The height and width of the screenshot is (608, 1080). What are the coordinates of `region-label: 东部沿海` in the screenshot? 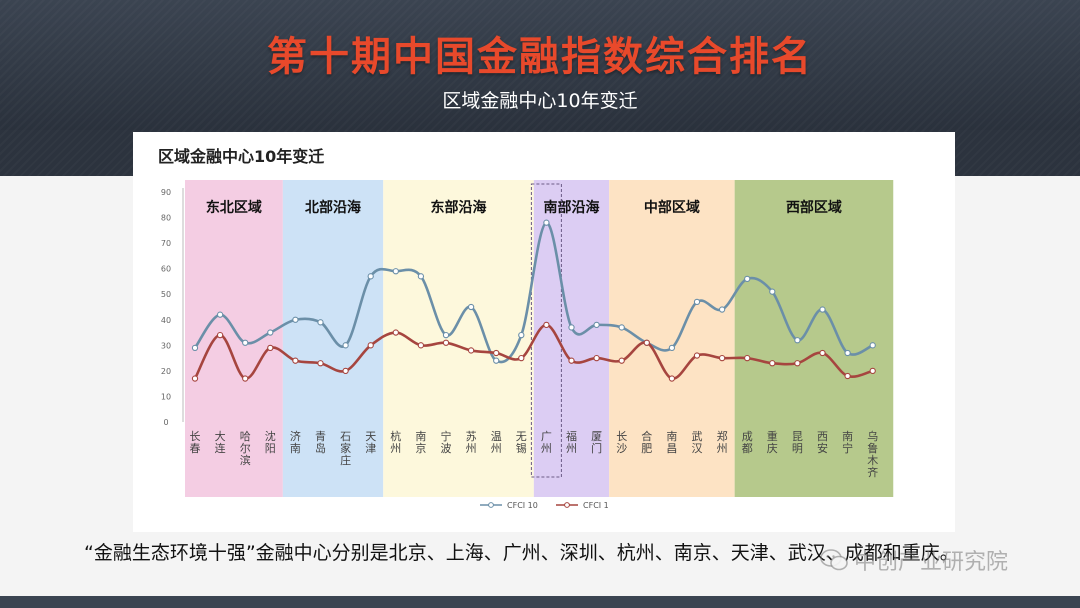 It's located at (459, 207).